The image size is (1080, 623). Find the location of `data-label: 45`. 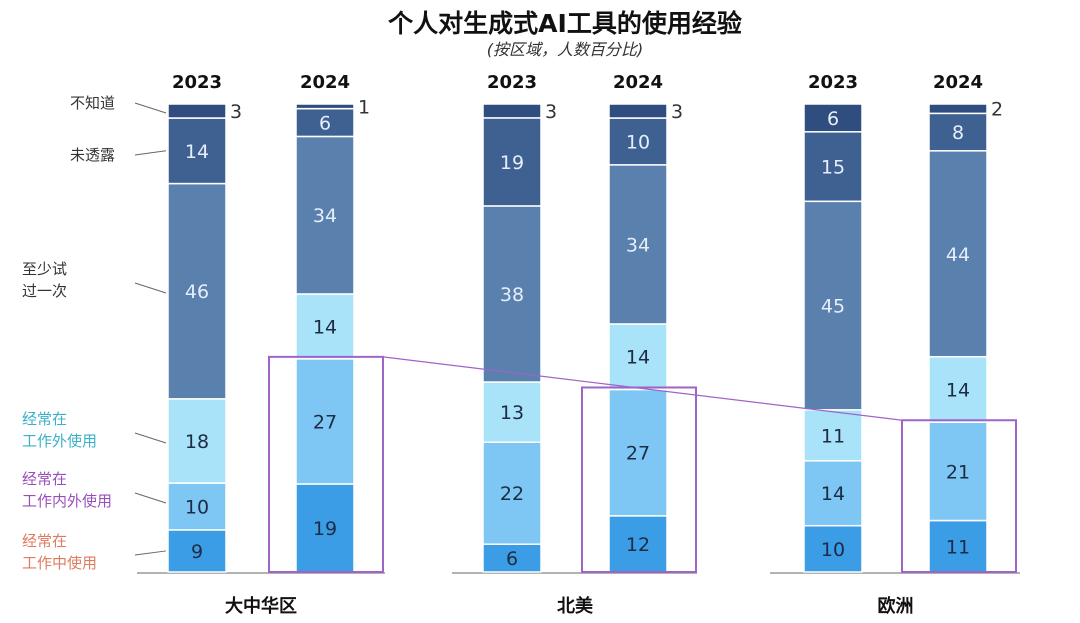

data-label: 45 is located at coordinates (833, 307).